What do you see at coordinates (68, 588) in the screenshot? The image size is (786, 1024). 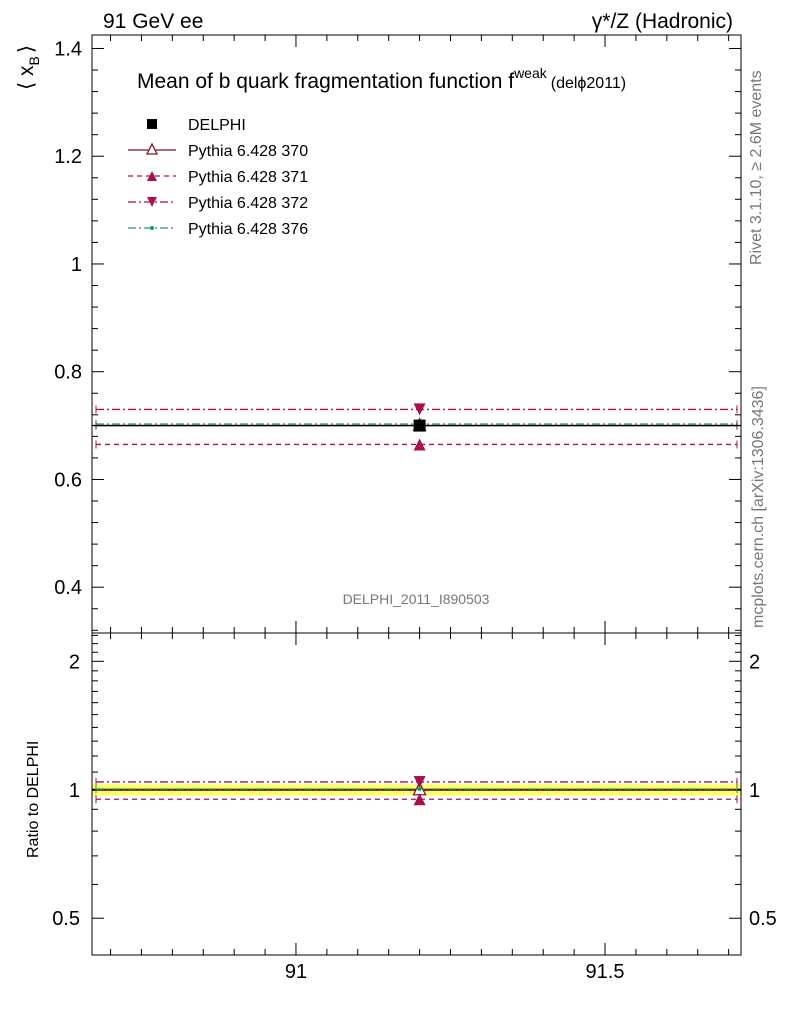 I see `top-y-tick-label: 0.4` at bounding box center [68, 588].